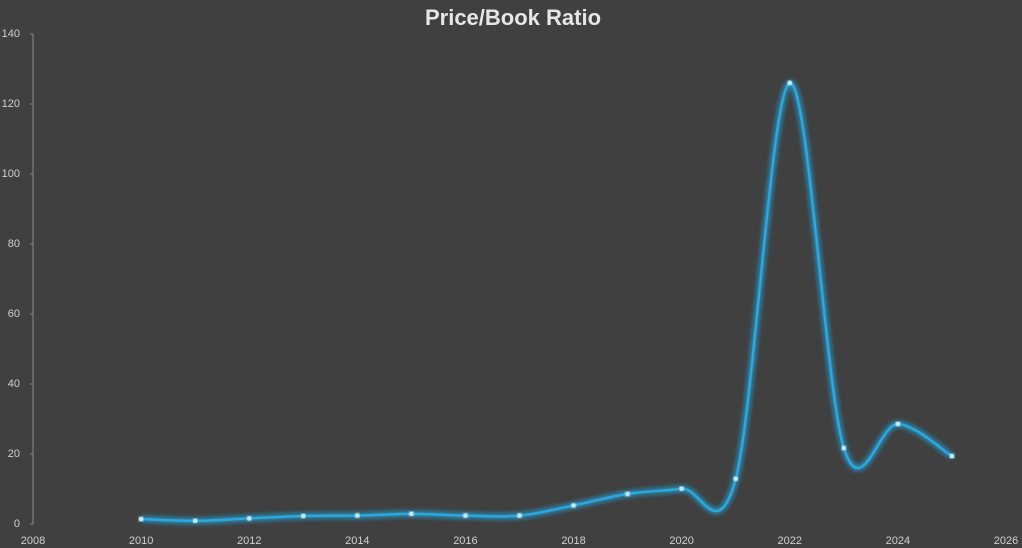 The width and height of the screenshot is (1022, 548). I want to click on y-tick-label: 120, so click(11, 104).